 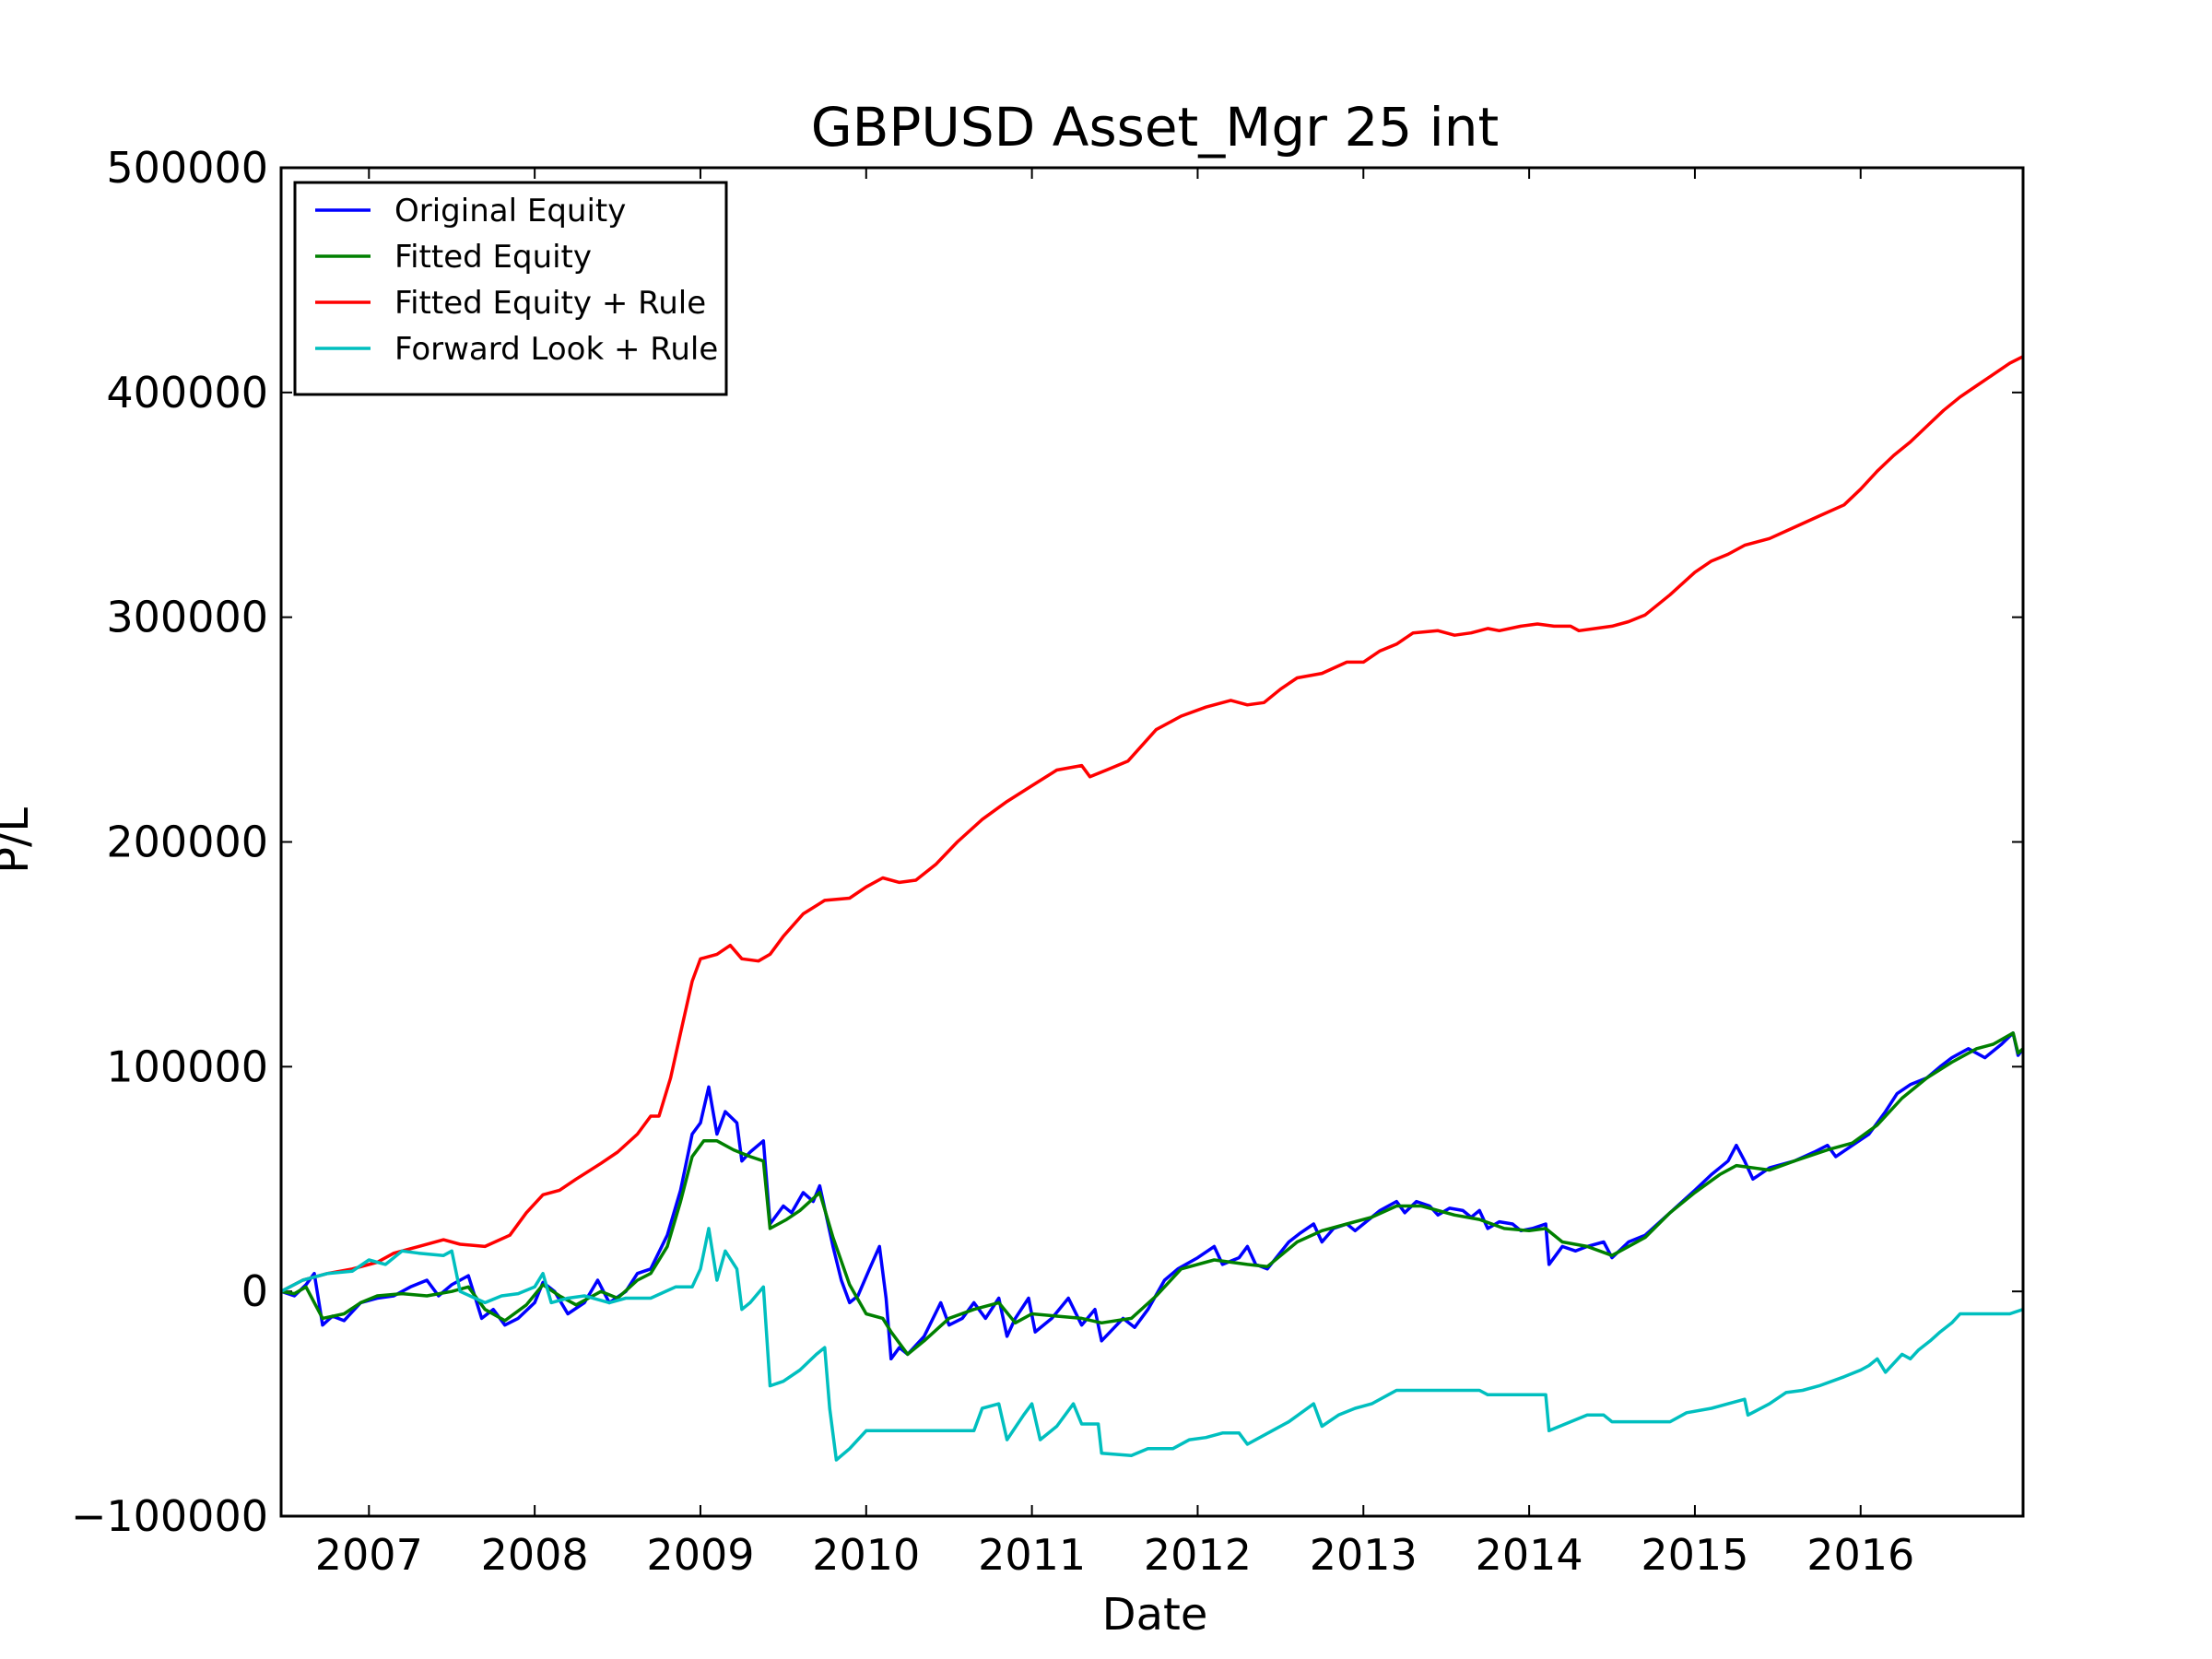 What do you see at coordinates (1364, 1555) in the screenshot?
I see `x-tick-label: 2013` at bounding box center [1364, 1555].